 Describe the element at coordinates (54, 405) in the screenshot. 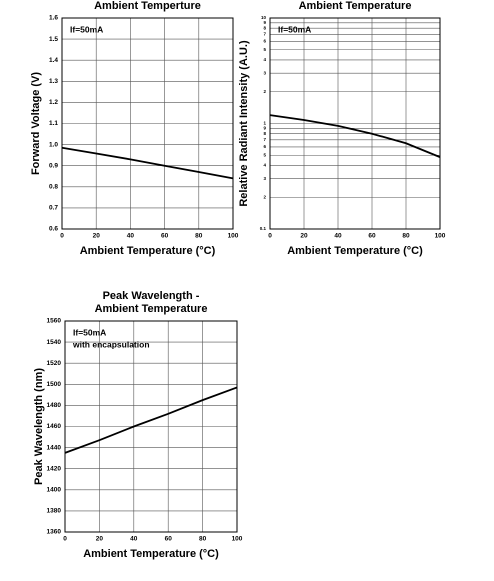

I see `y-tick-label: 1480` at that location.